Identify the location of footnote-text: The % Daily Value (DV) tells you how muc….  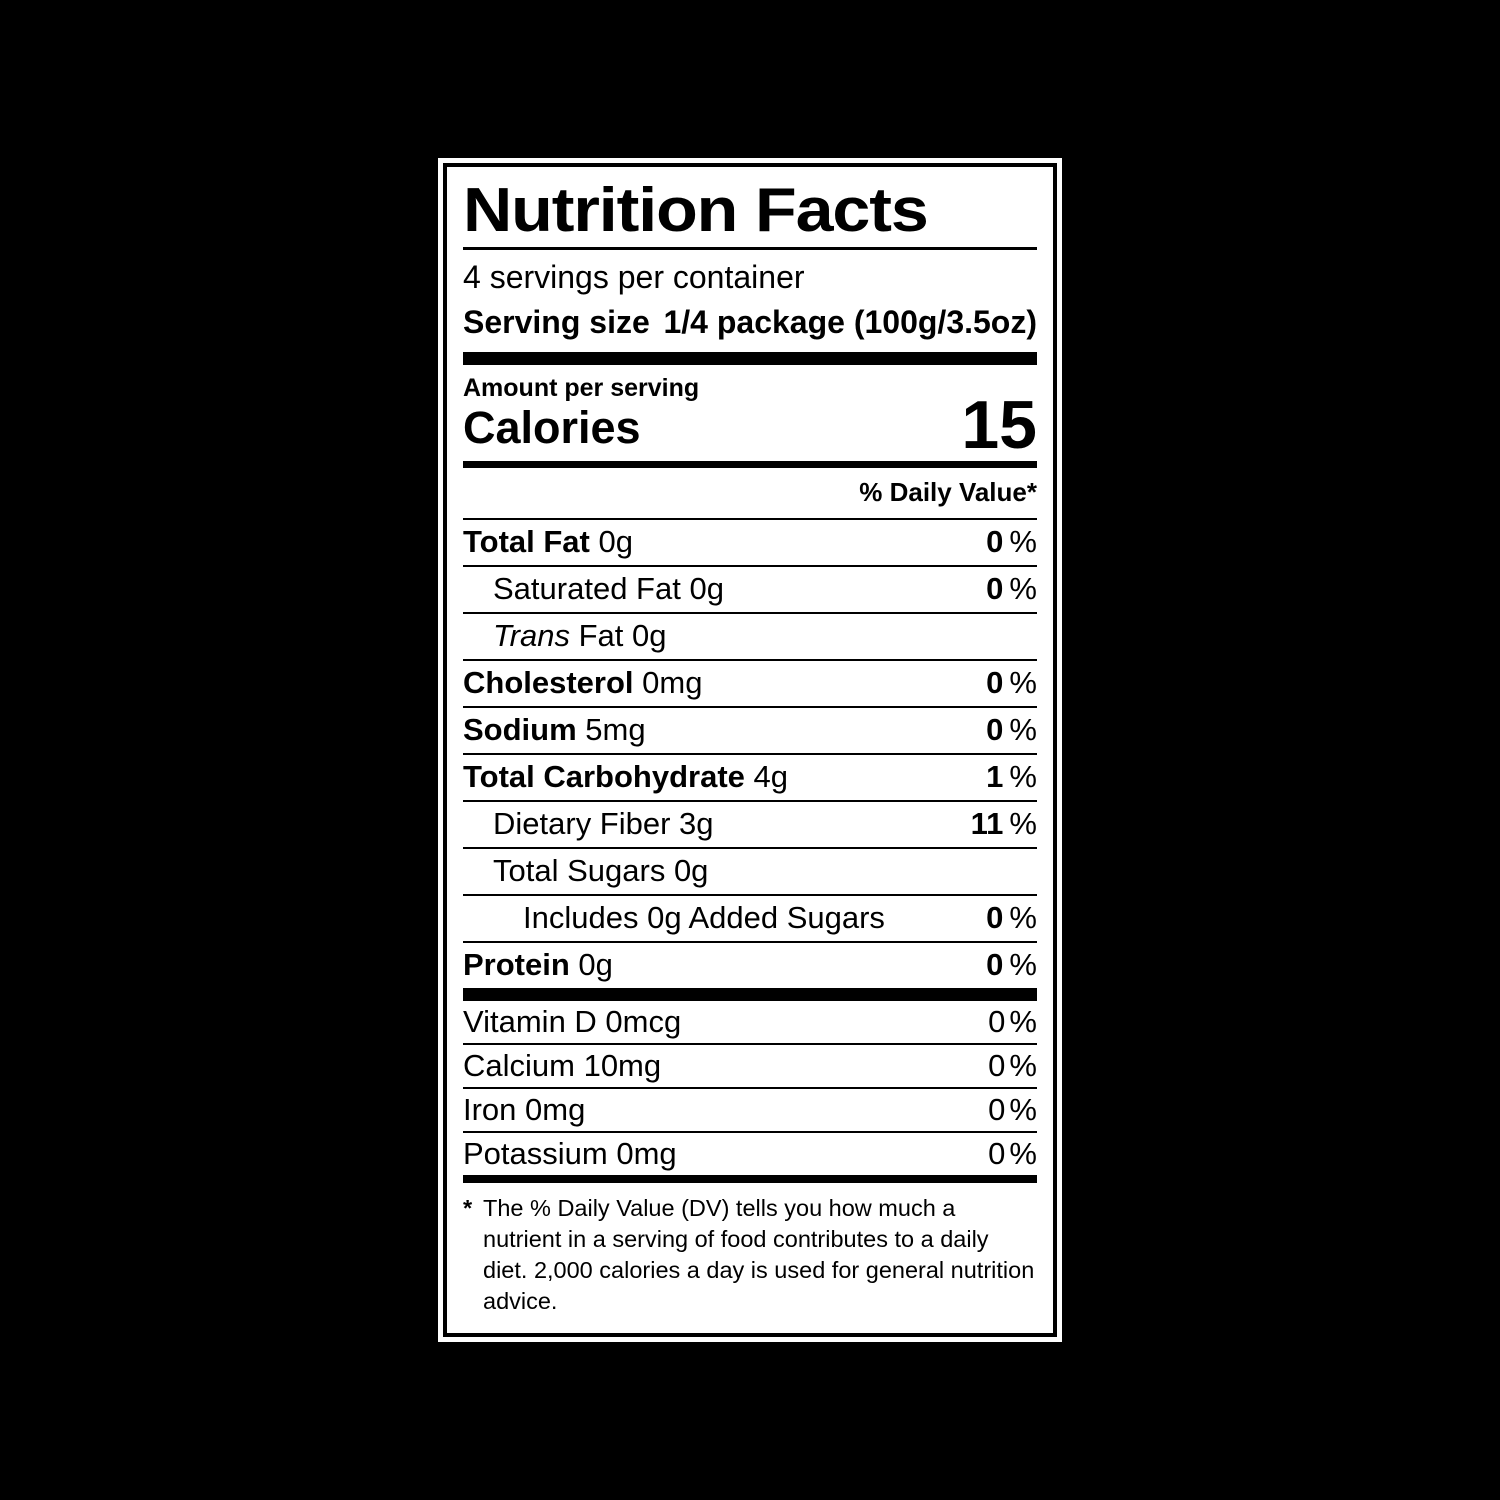
(759, 1254).